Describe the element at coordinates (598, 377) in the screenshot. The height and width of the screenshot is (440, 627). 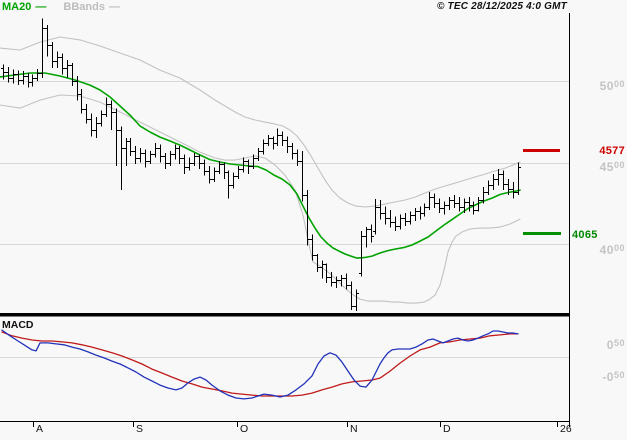
I see `axis-label--050: -050` at that location.